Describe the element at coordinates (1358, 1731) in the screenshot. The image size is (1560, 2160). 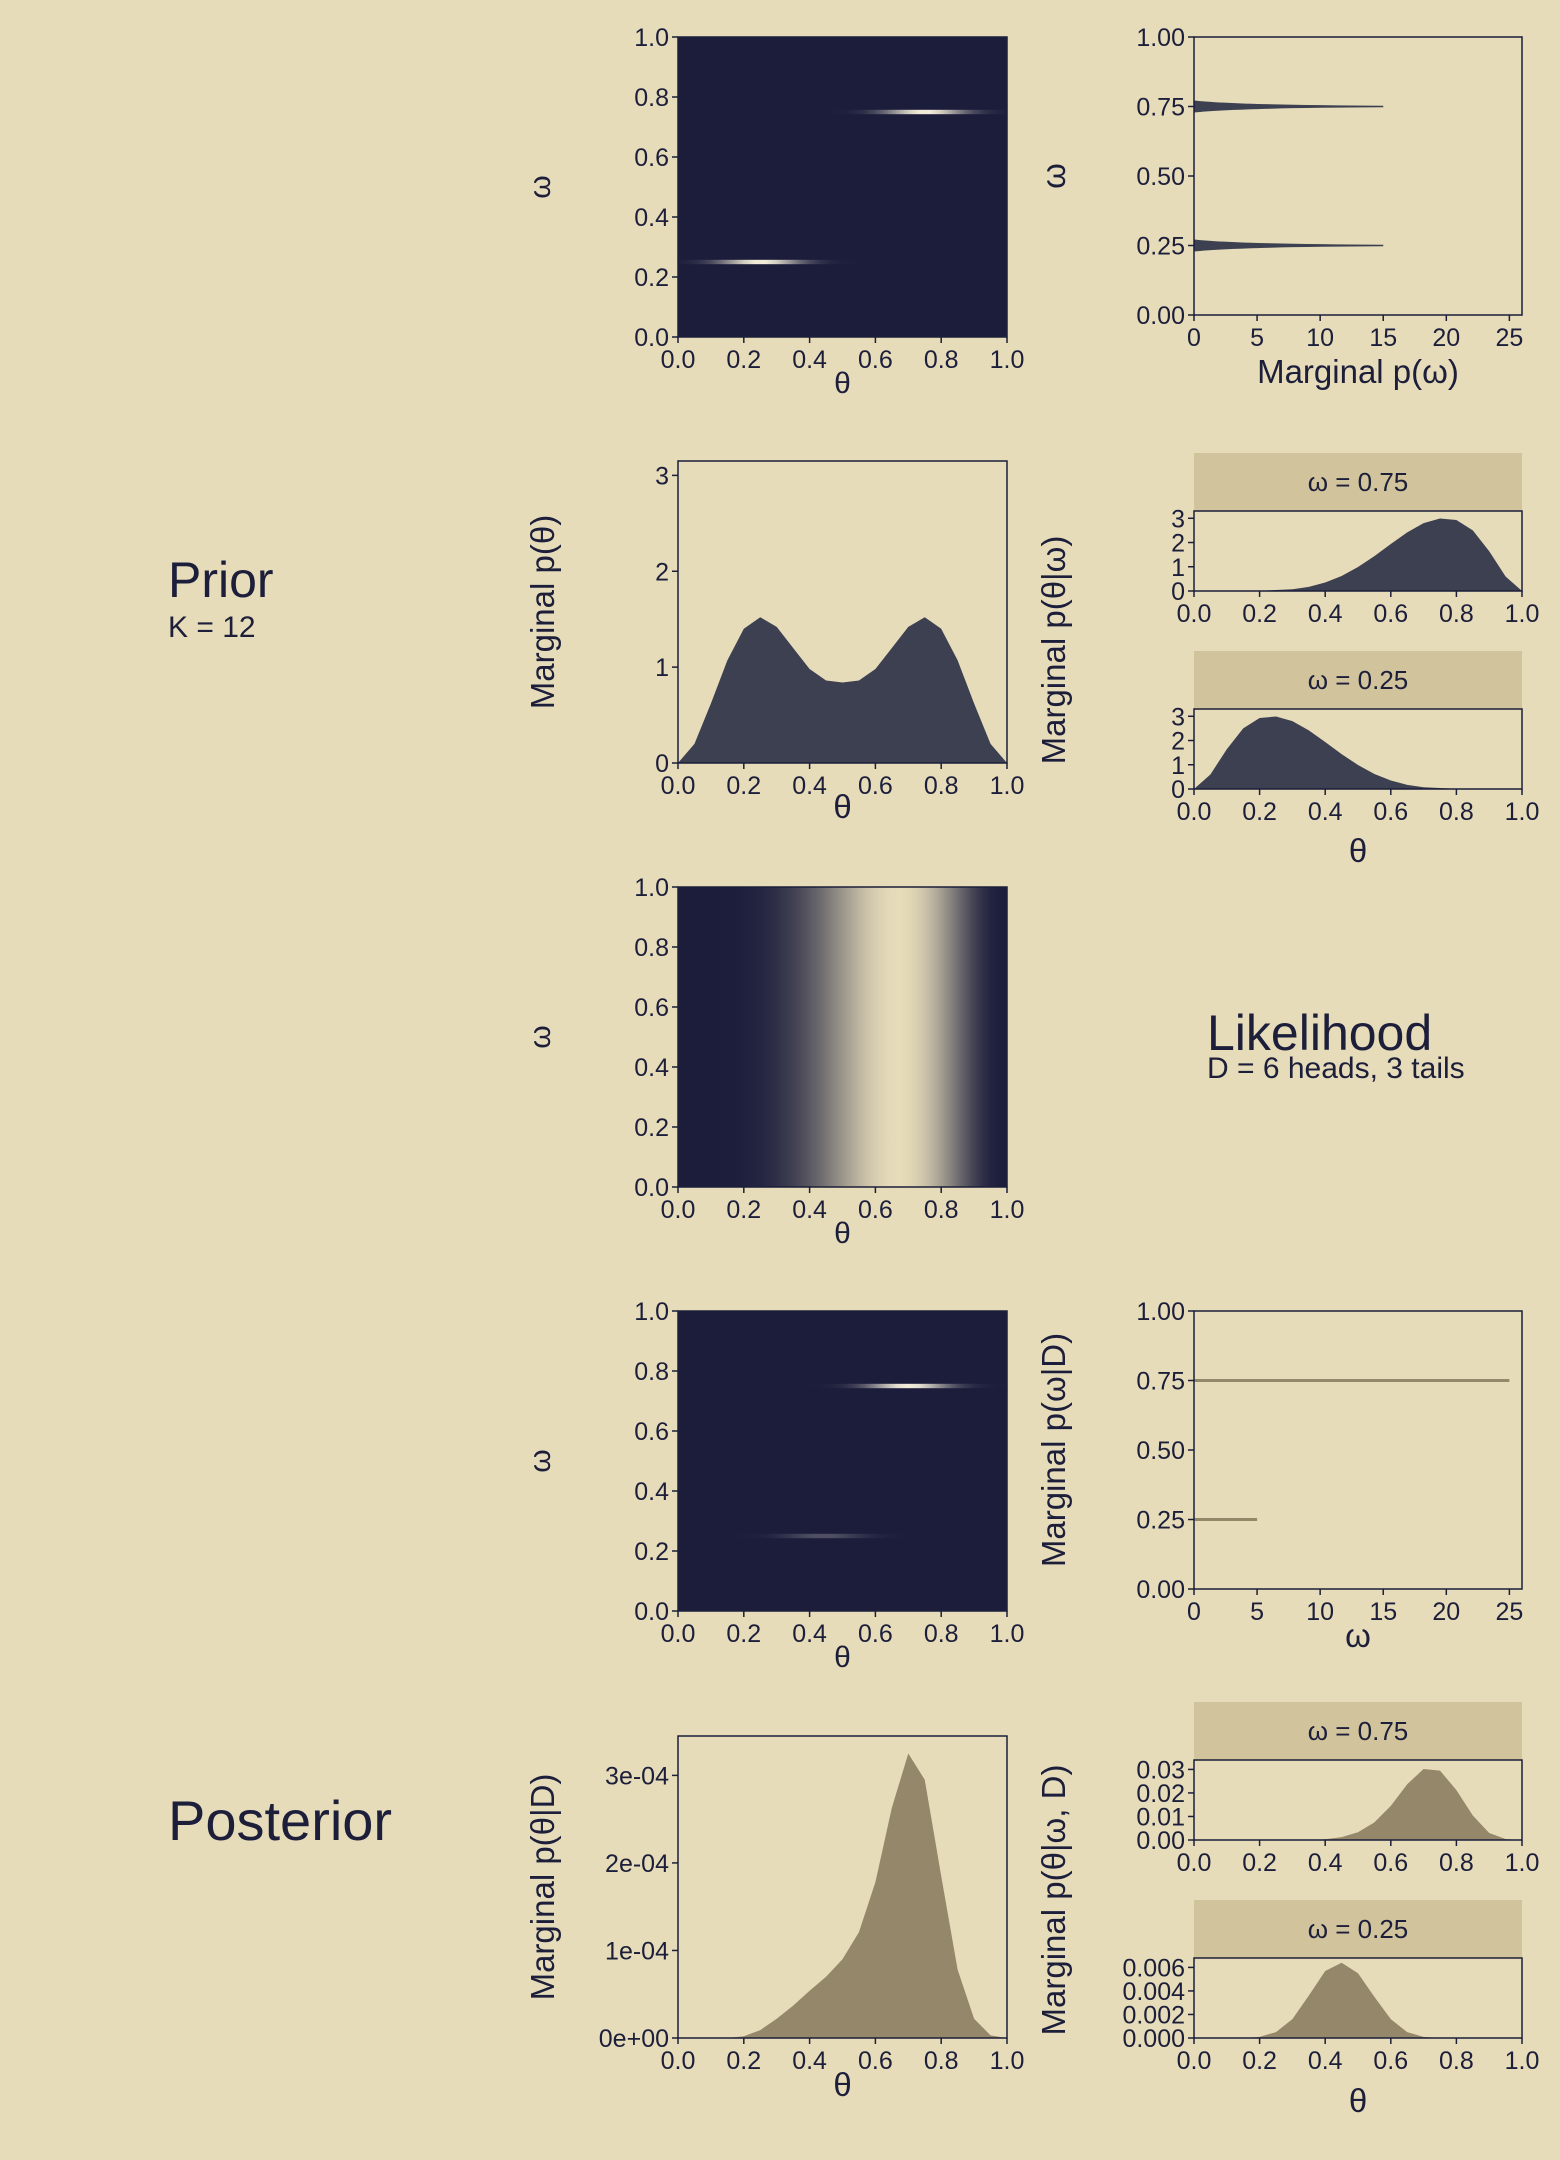
I see `posterior-theta-given-omega-strip-label: ω = 0.75` at that location.